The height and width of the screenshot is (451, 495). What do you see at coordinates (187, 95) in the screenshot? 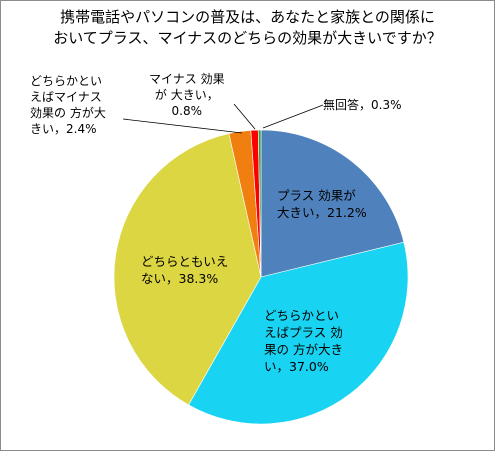
I see `slice-label-minus: マイナス 効果 が 大きい， 0.8%` at bounding box center [187, 95].